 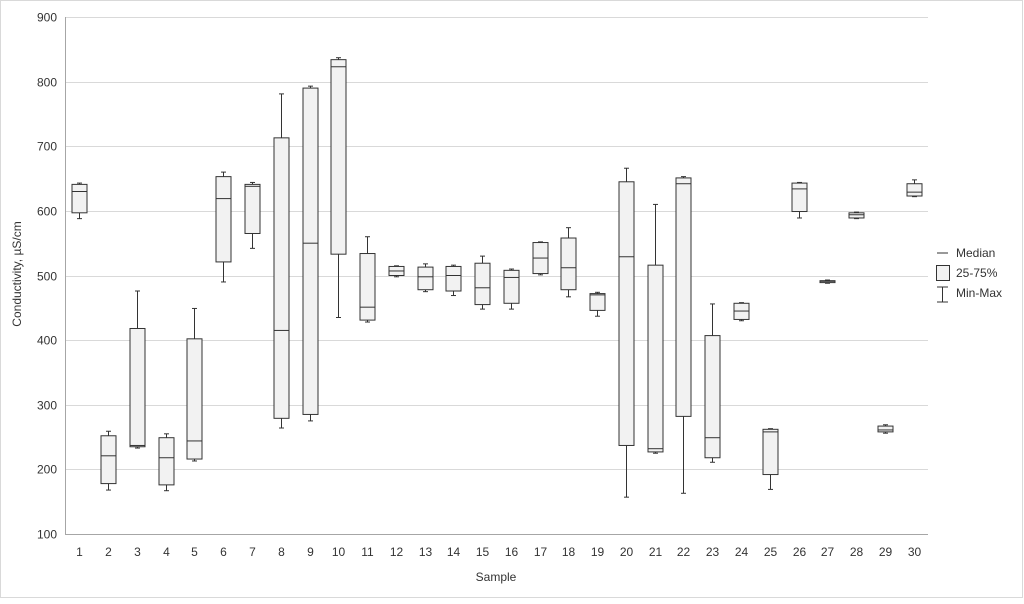 I want to click on x-tick-label-4: 4, so click(x=166, y=552).